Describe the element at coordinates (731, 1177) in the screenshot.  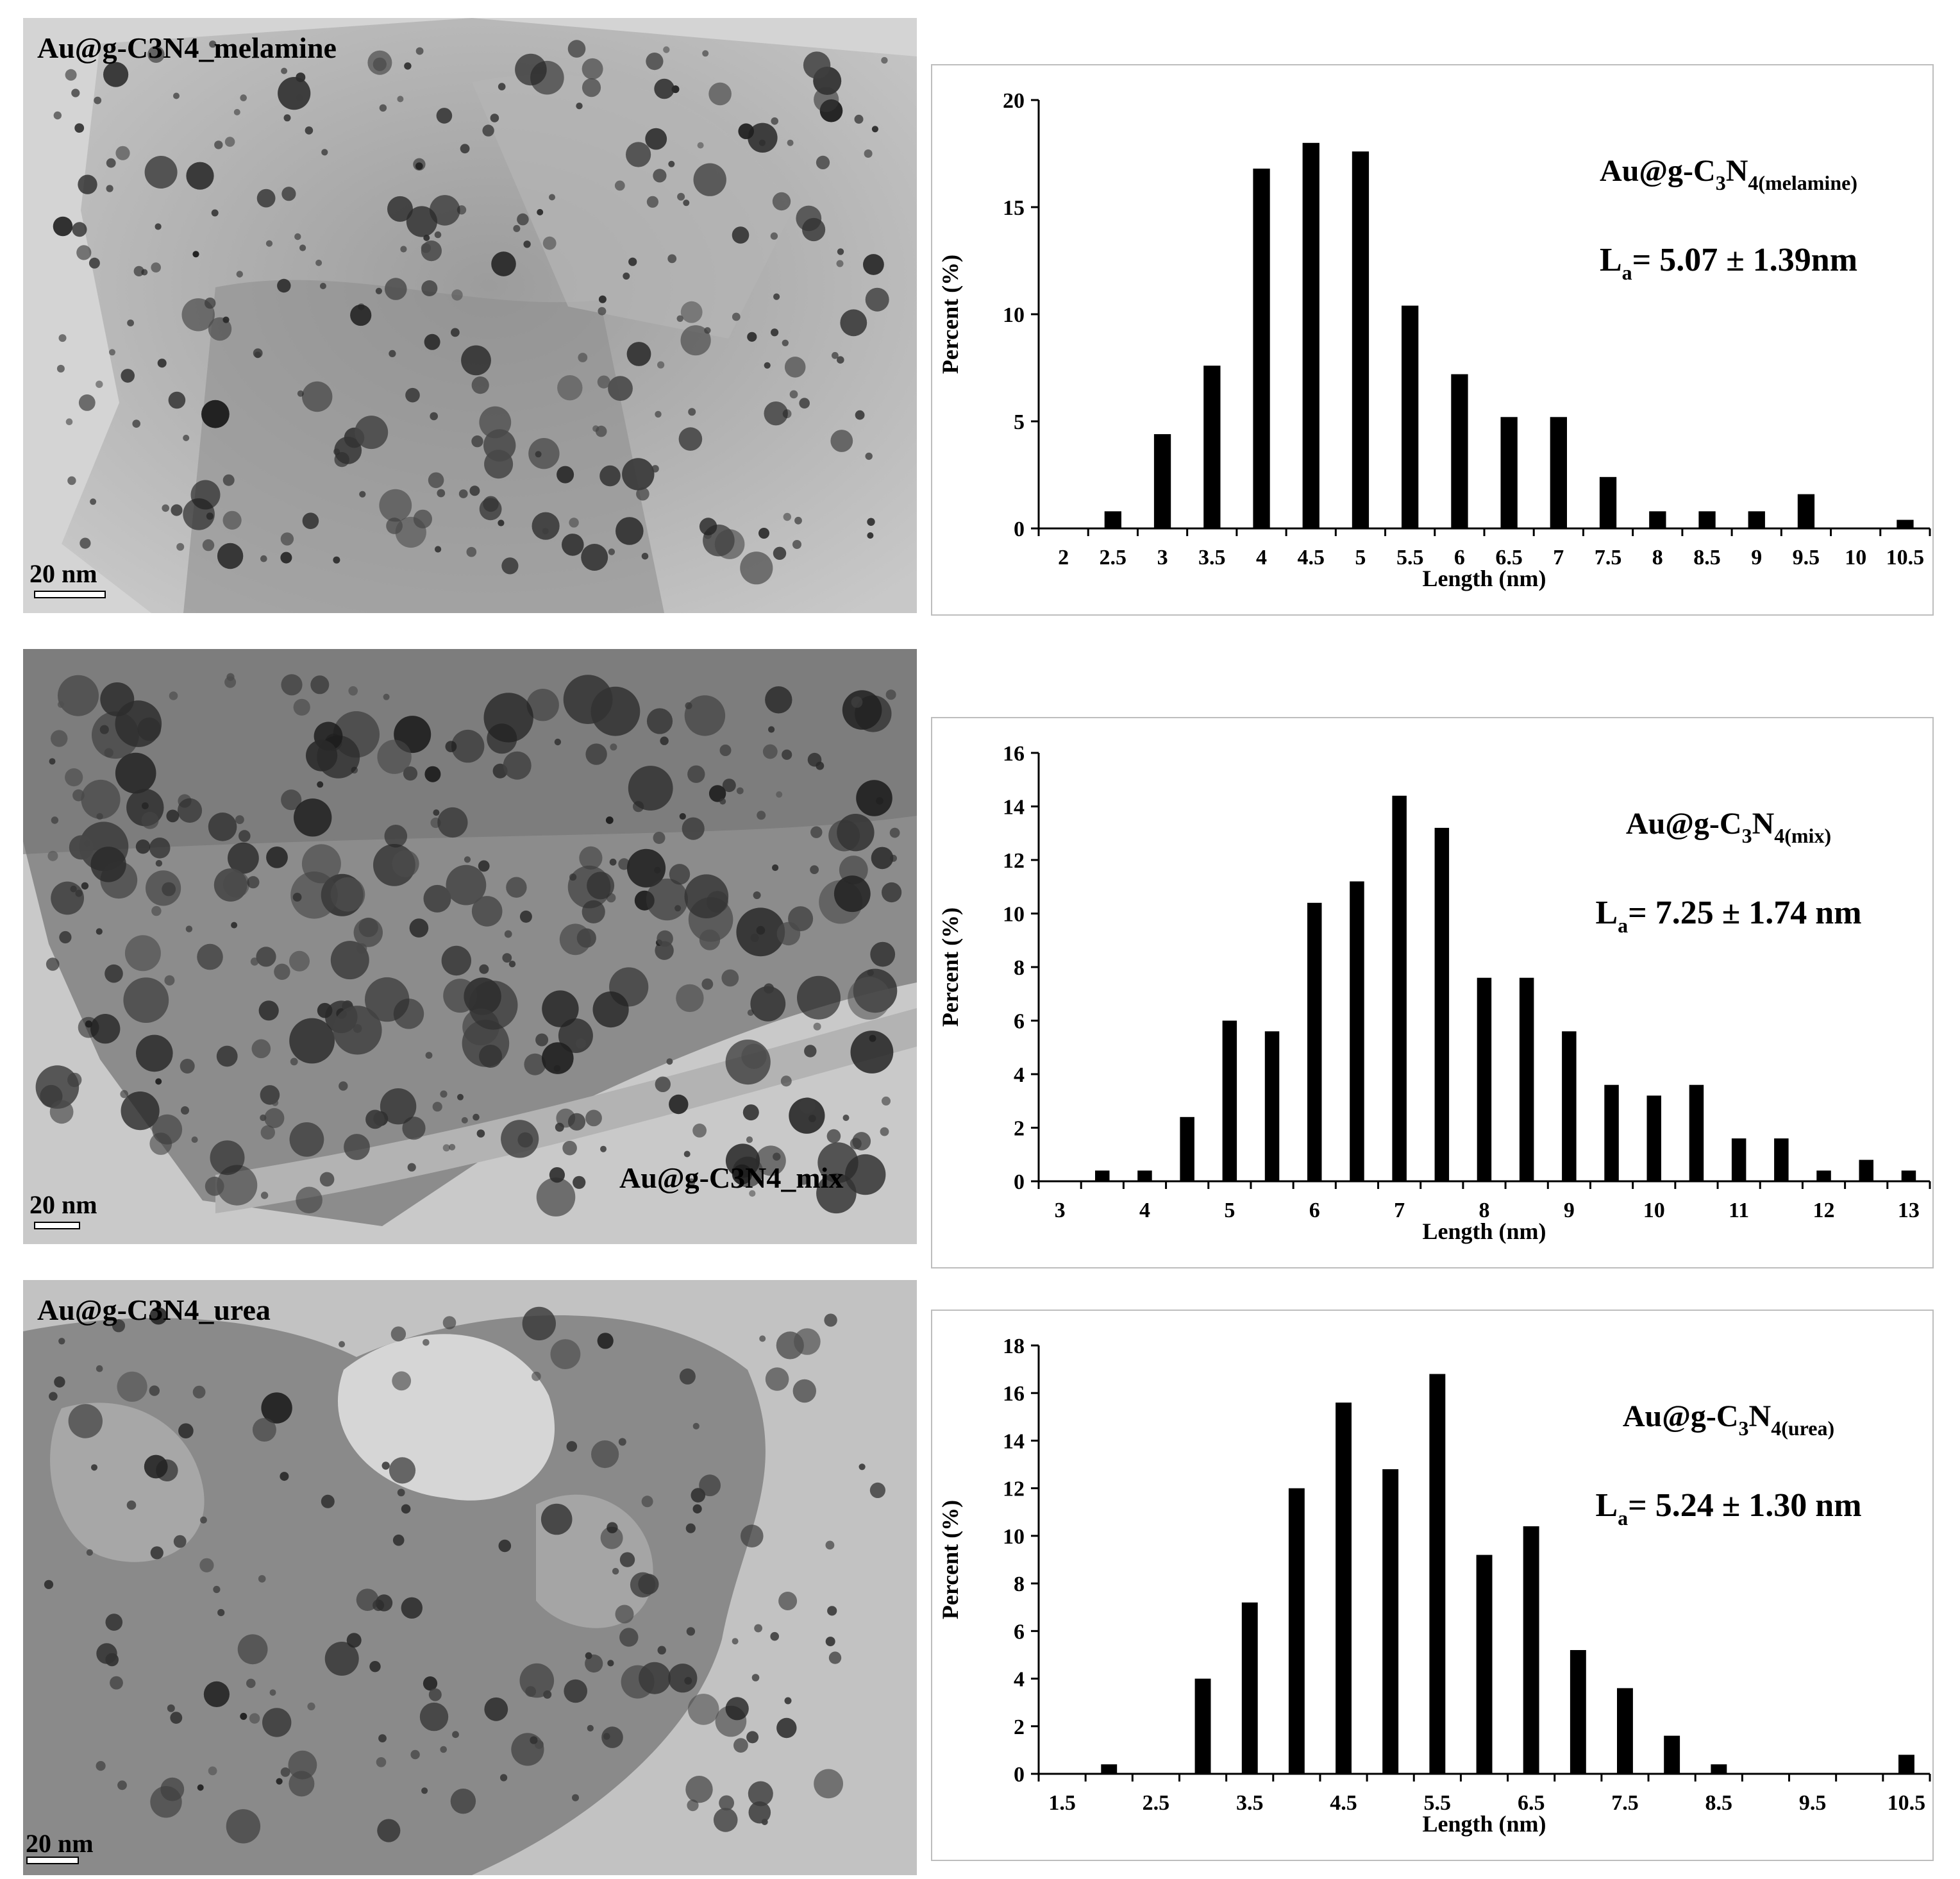
I see `tem-label: Au@g-C3N4_mix` at that location.